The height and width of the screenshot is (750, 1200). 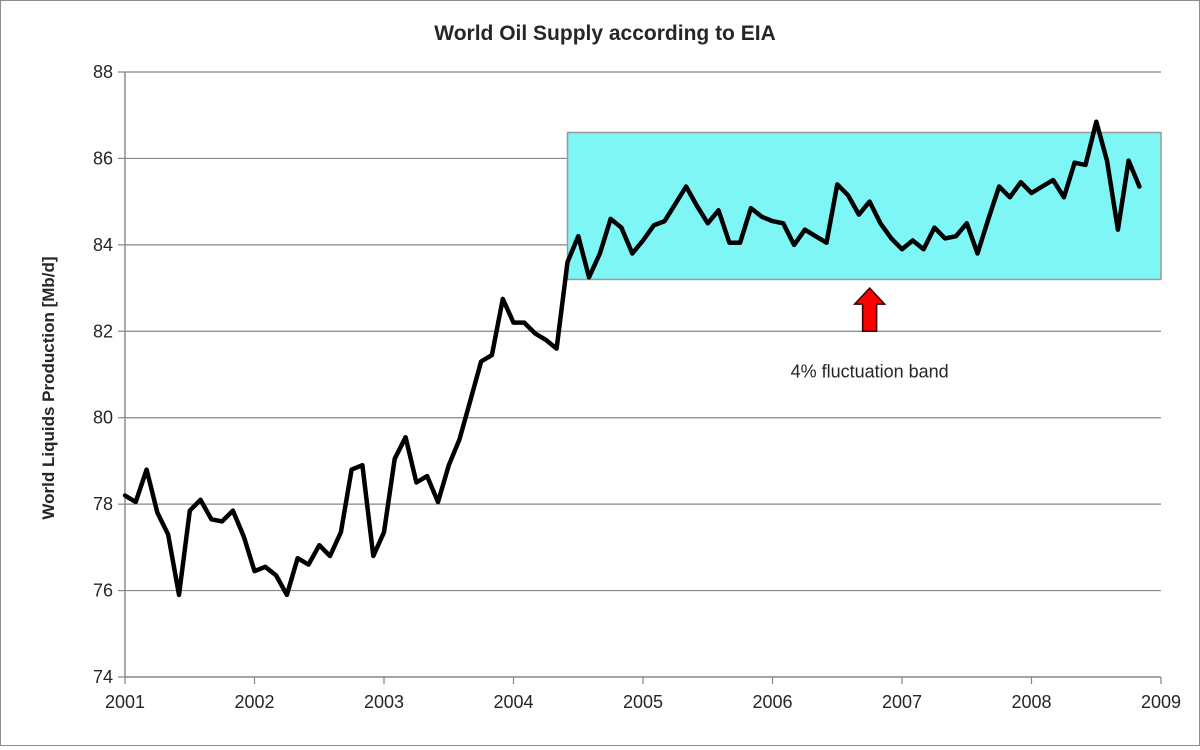 What do you see at coordinates (103, 158) in the screenshot?
I see `y-tick-label: 86` at bounding box center [103, 158].